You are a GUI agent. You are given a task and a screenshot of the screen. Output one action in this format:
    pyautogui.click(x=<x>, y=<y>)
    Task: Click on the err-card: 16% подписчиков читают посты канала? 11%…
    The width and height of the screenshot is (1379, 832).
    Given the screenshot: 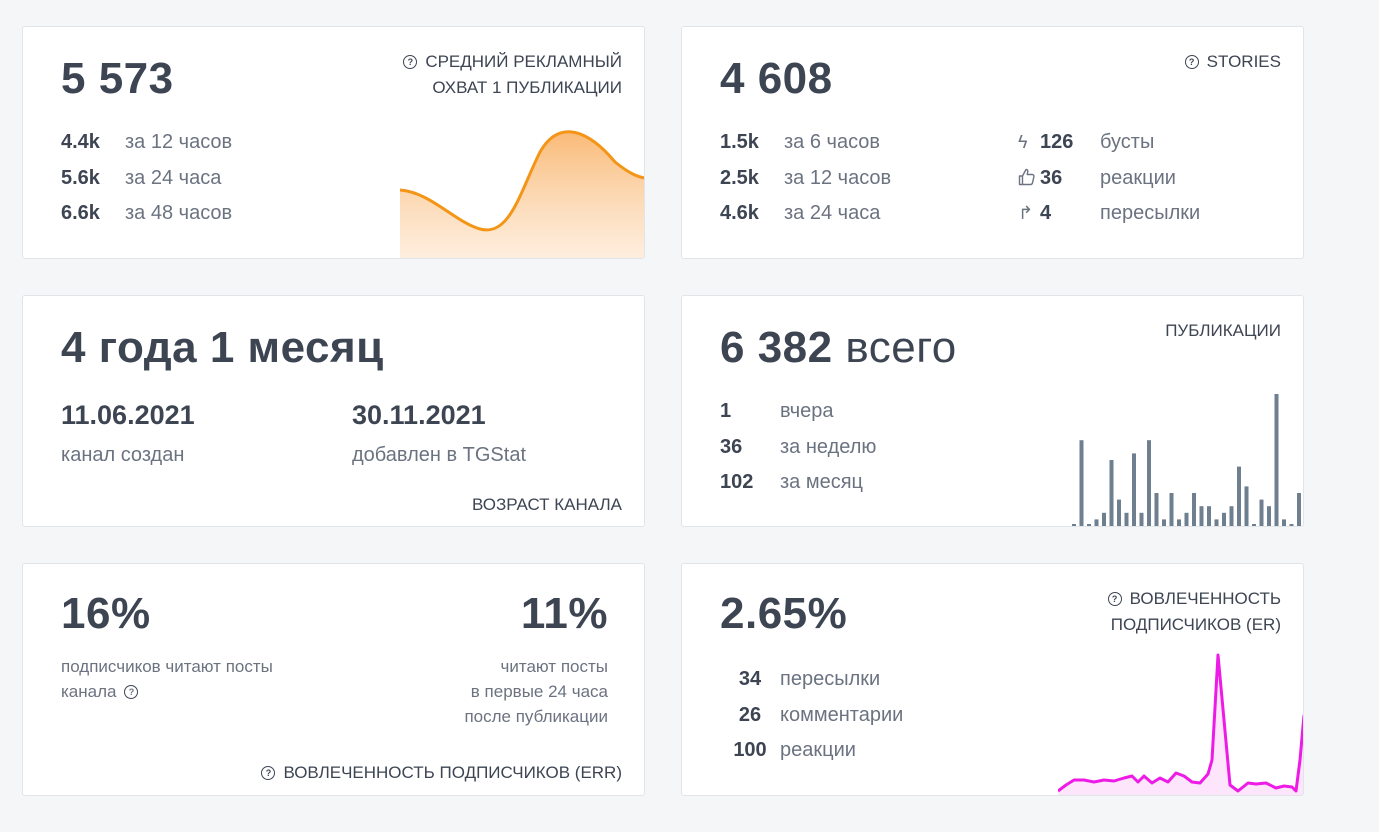 What is the action you would take?
    pyautogui.click(x=333, y=679)
    